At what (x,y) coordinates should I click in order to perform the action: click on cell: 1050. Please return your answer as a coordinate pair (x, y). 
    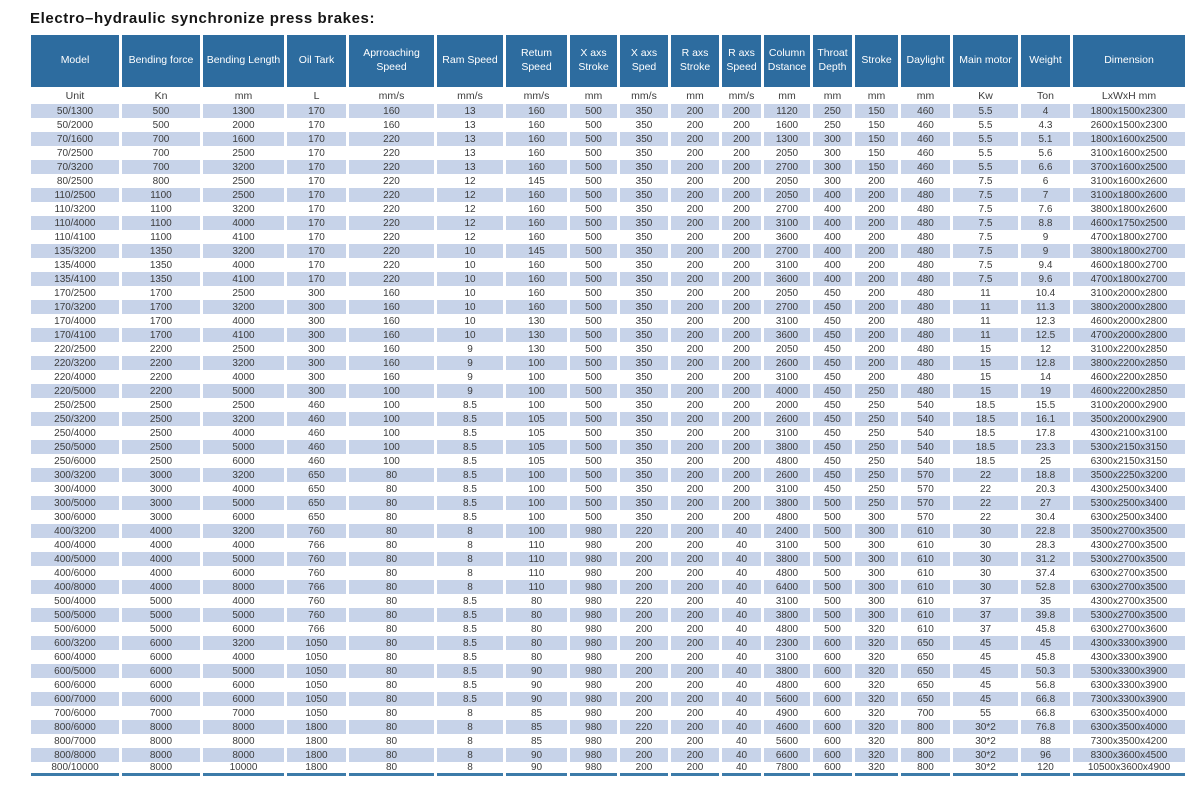
    Looking at the image, I should click on (316, 657).